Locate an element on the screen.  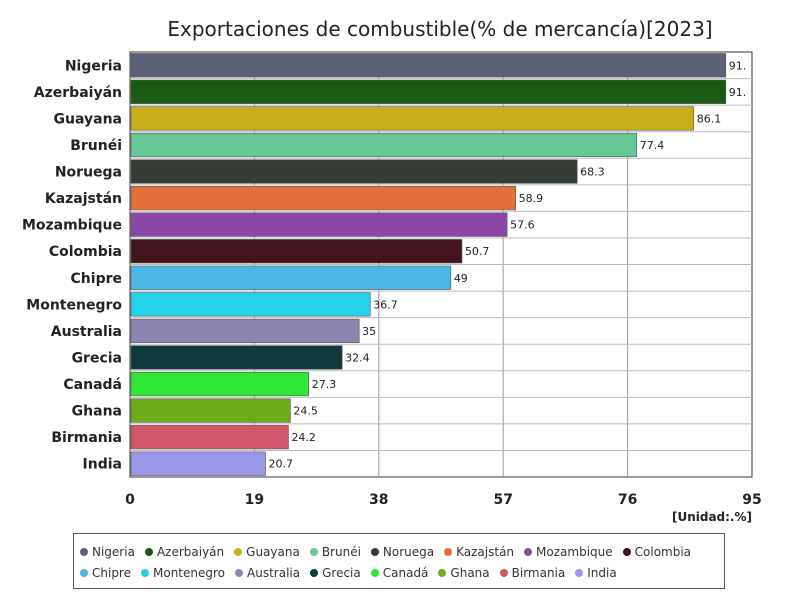
legend-label-15: India is located at coordinates (602, 572).